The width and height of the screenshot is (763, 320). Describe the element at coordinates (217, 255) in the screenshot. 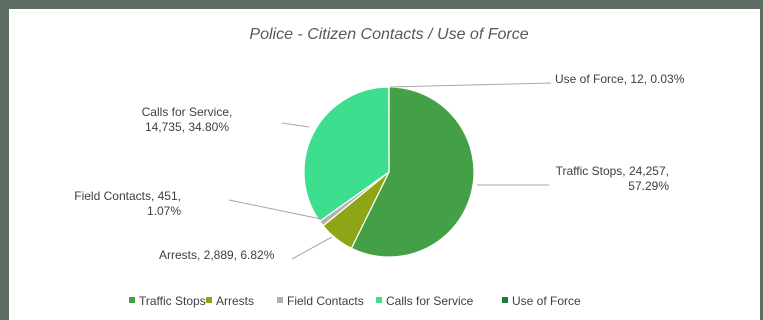

I see `data-label-arrests: Arrests, 2,889, 6.82%` at that location.